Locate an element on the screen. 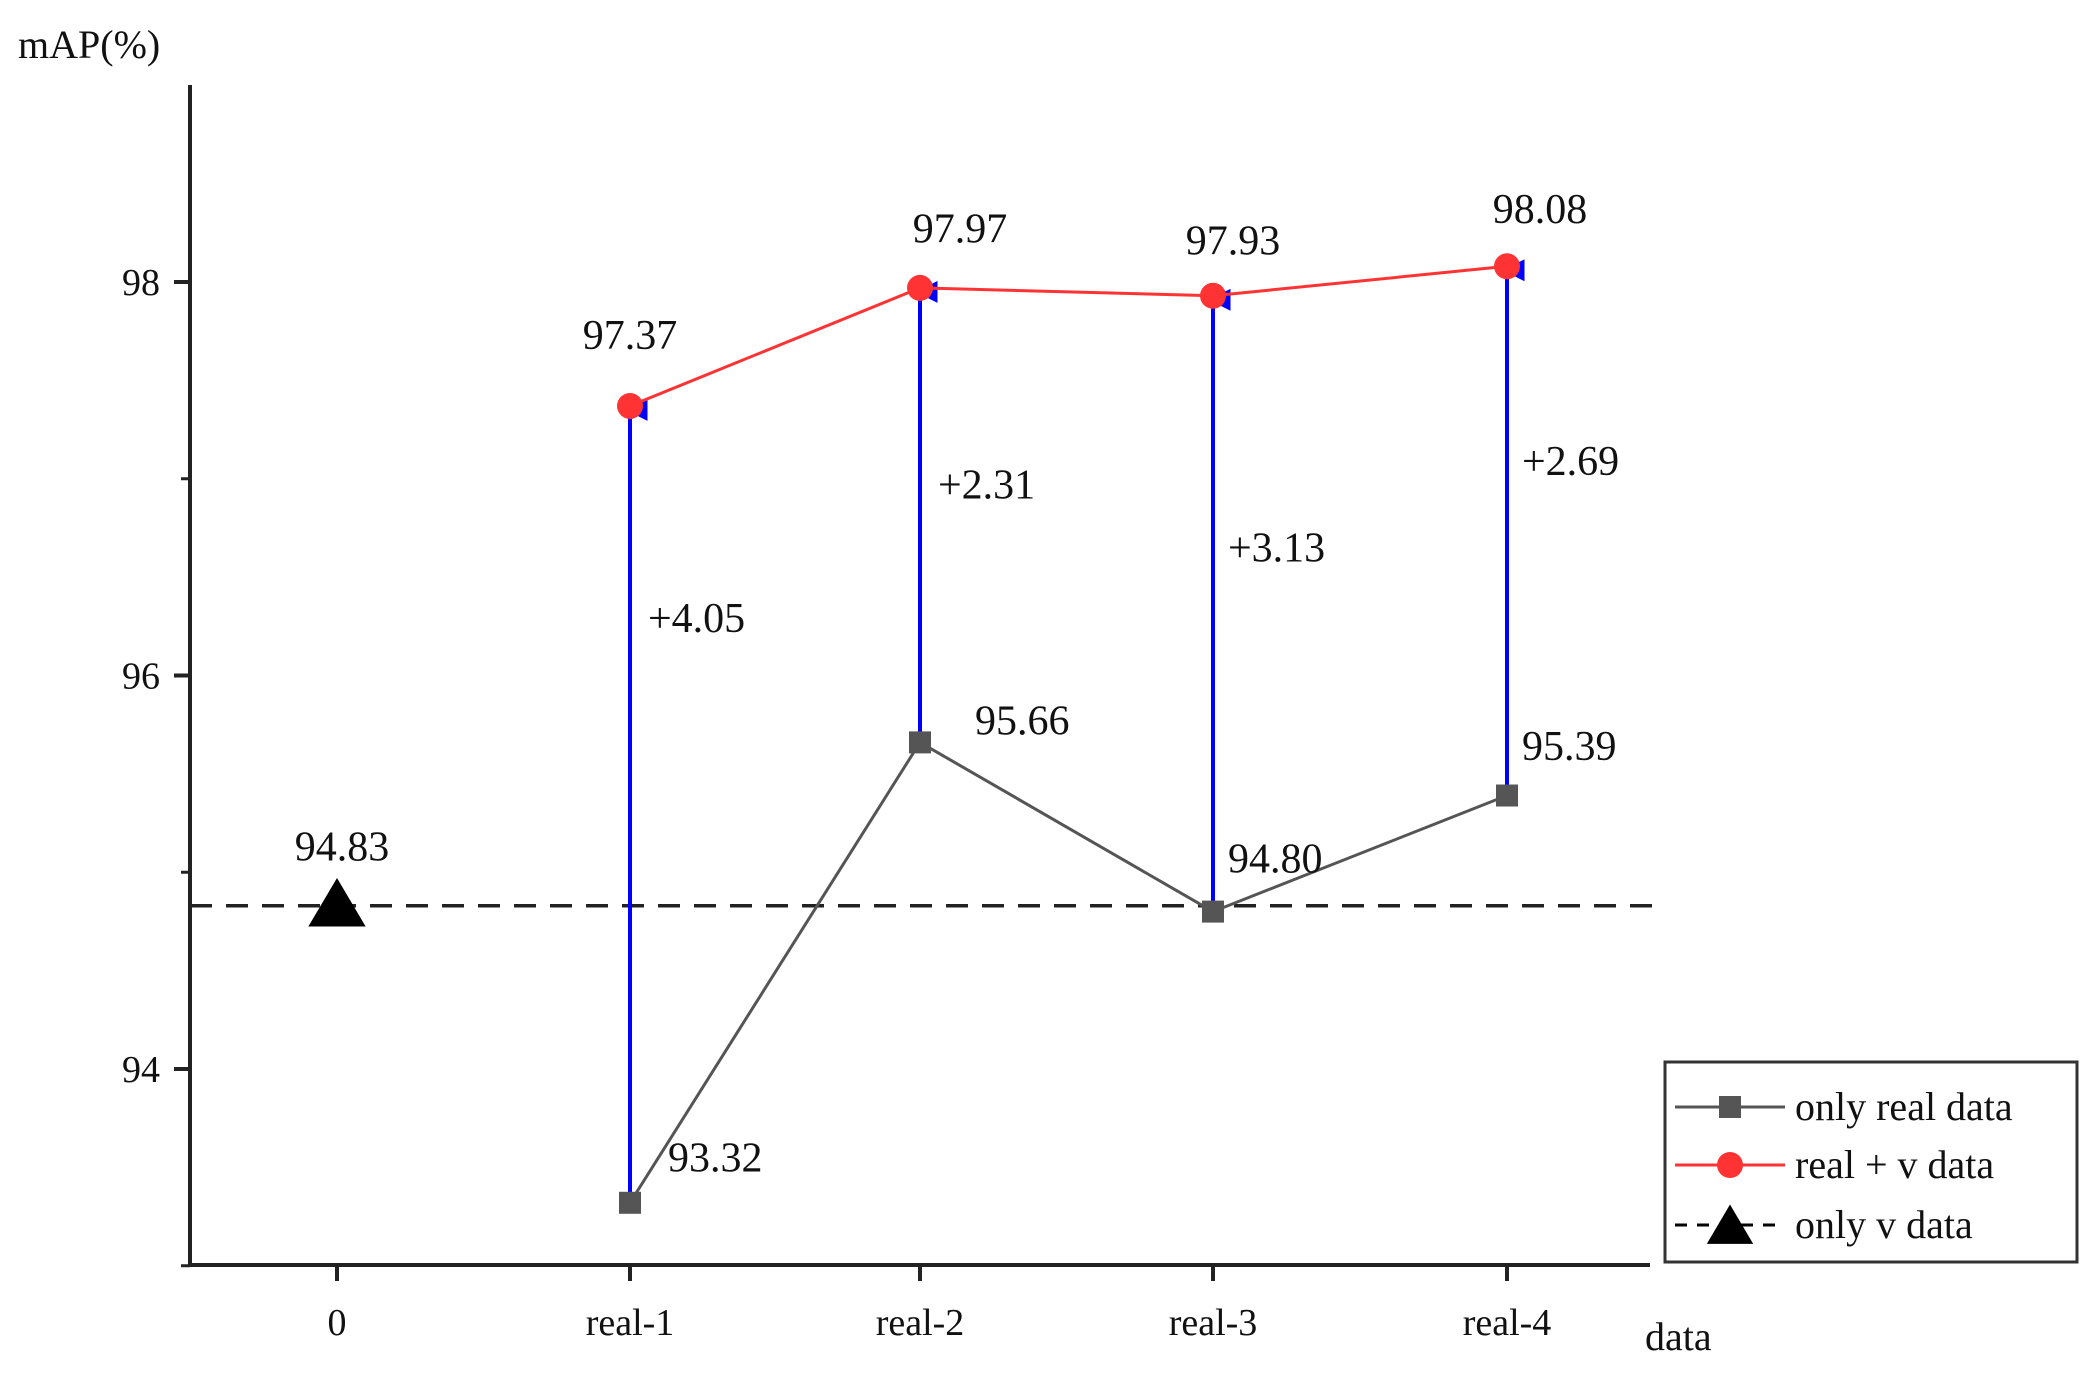 The height and width of the screenshot is (1380, 2088). real-plus-v-data-label-real-1: 97.37 is located at coordinates (630, 336).